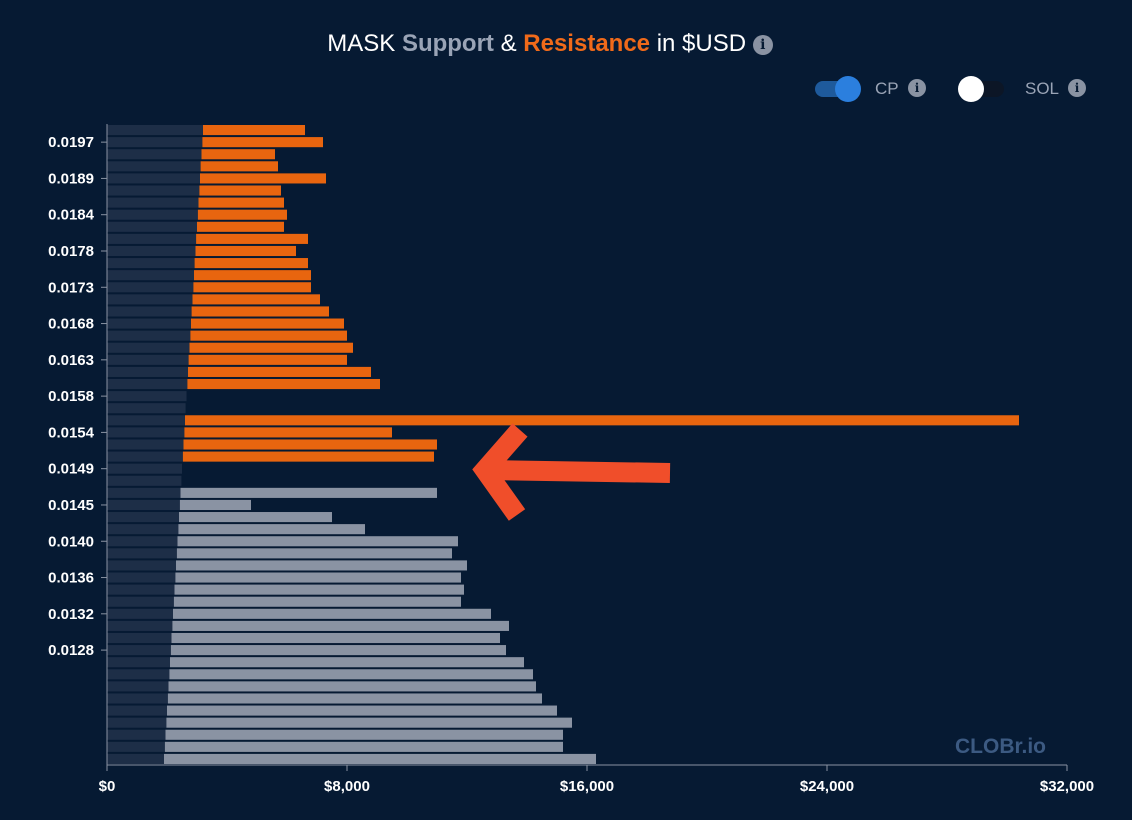  What do you see at coordinates (71, 215) in the screenshot?
I see `y-tick-label: 0.0184` at bounding box center [71, 215].